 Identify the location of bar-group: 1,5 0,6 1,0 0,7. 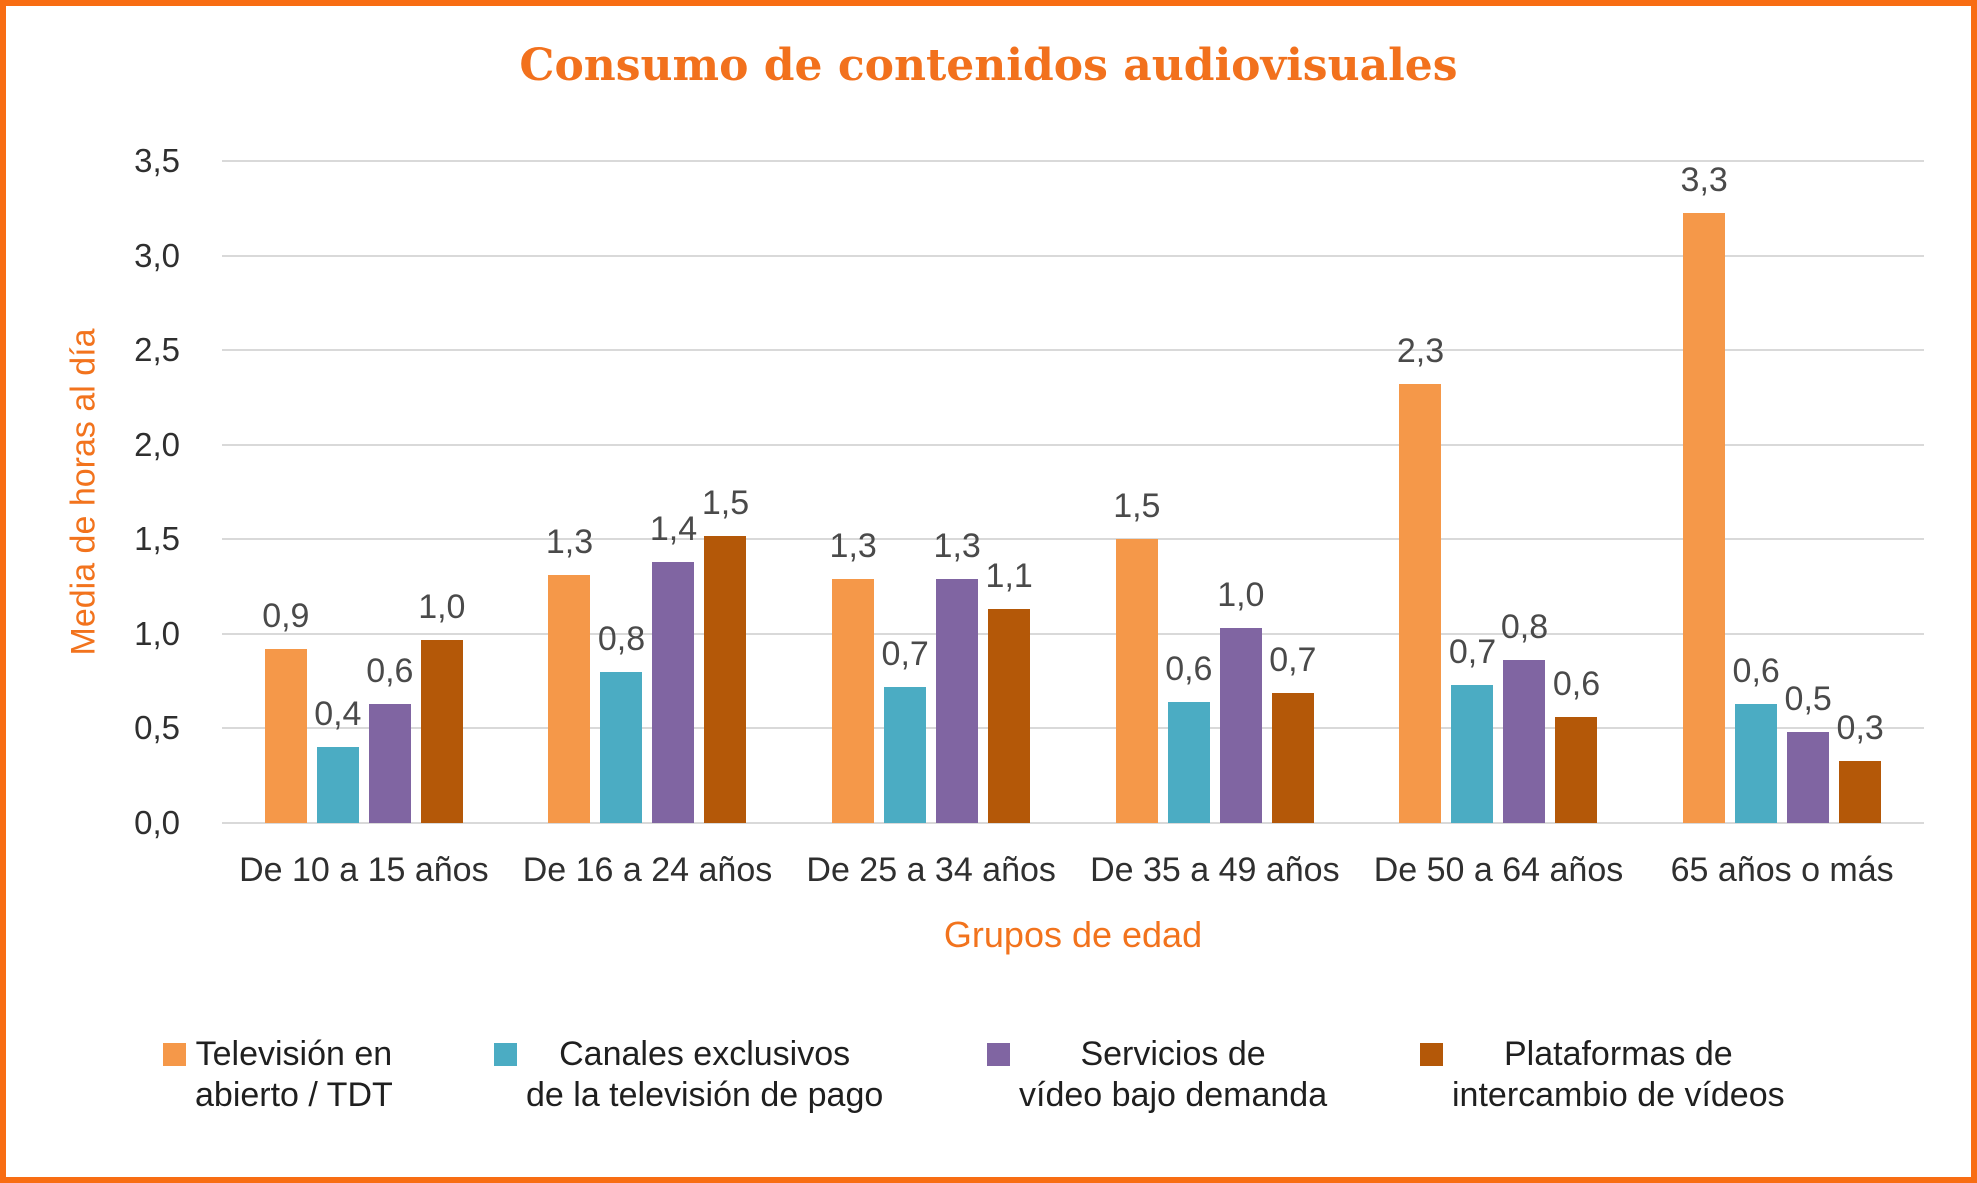
(1215, 492).